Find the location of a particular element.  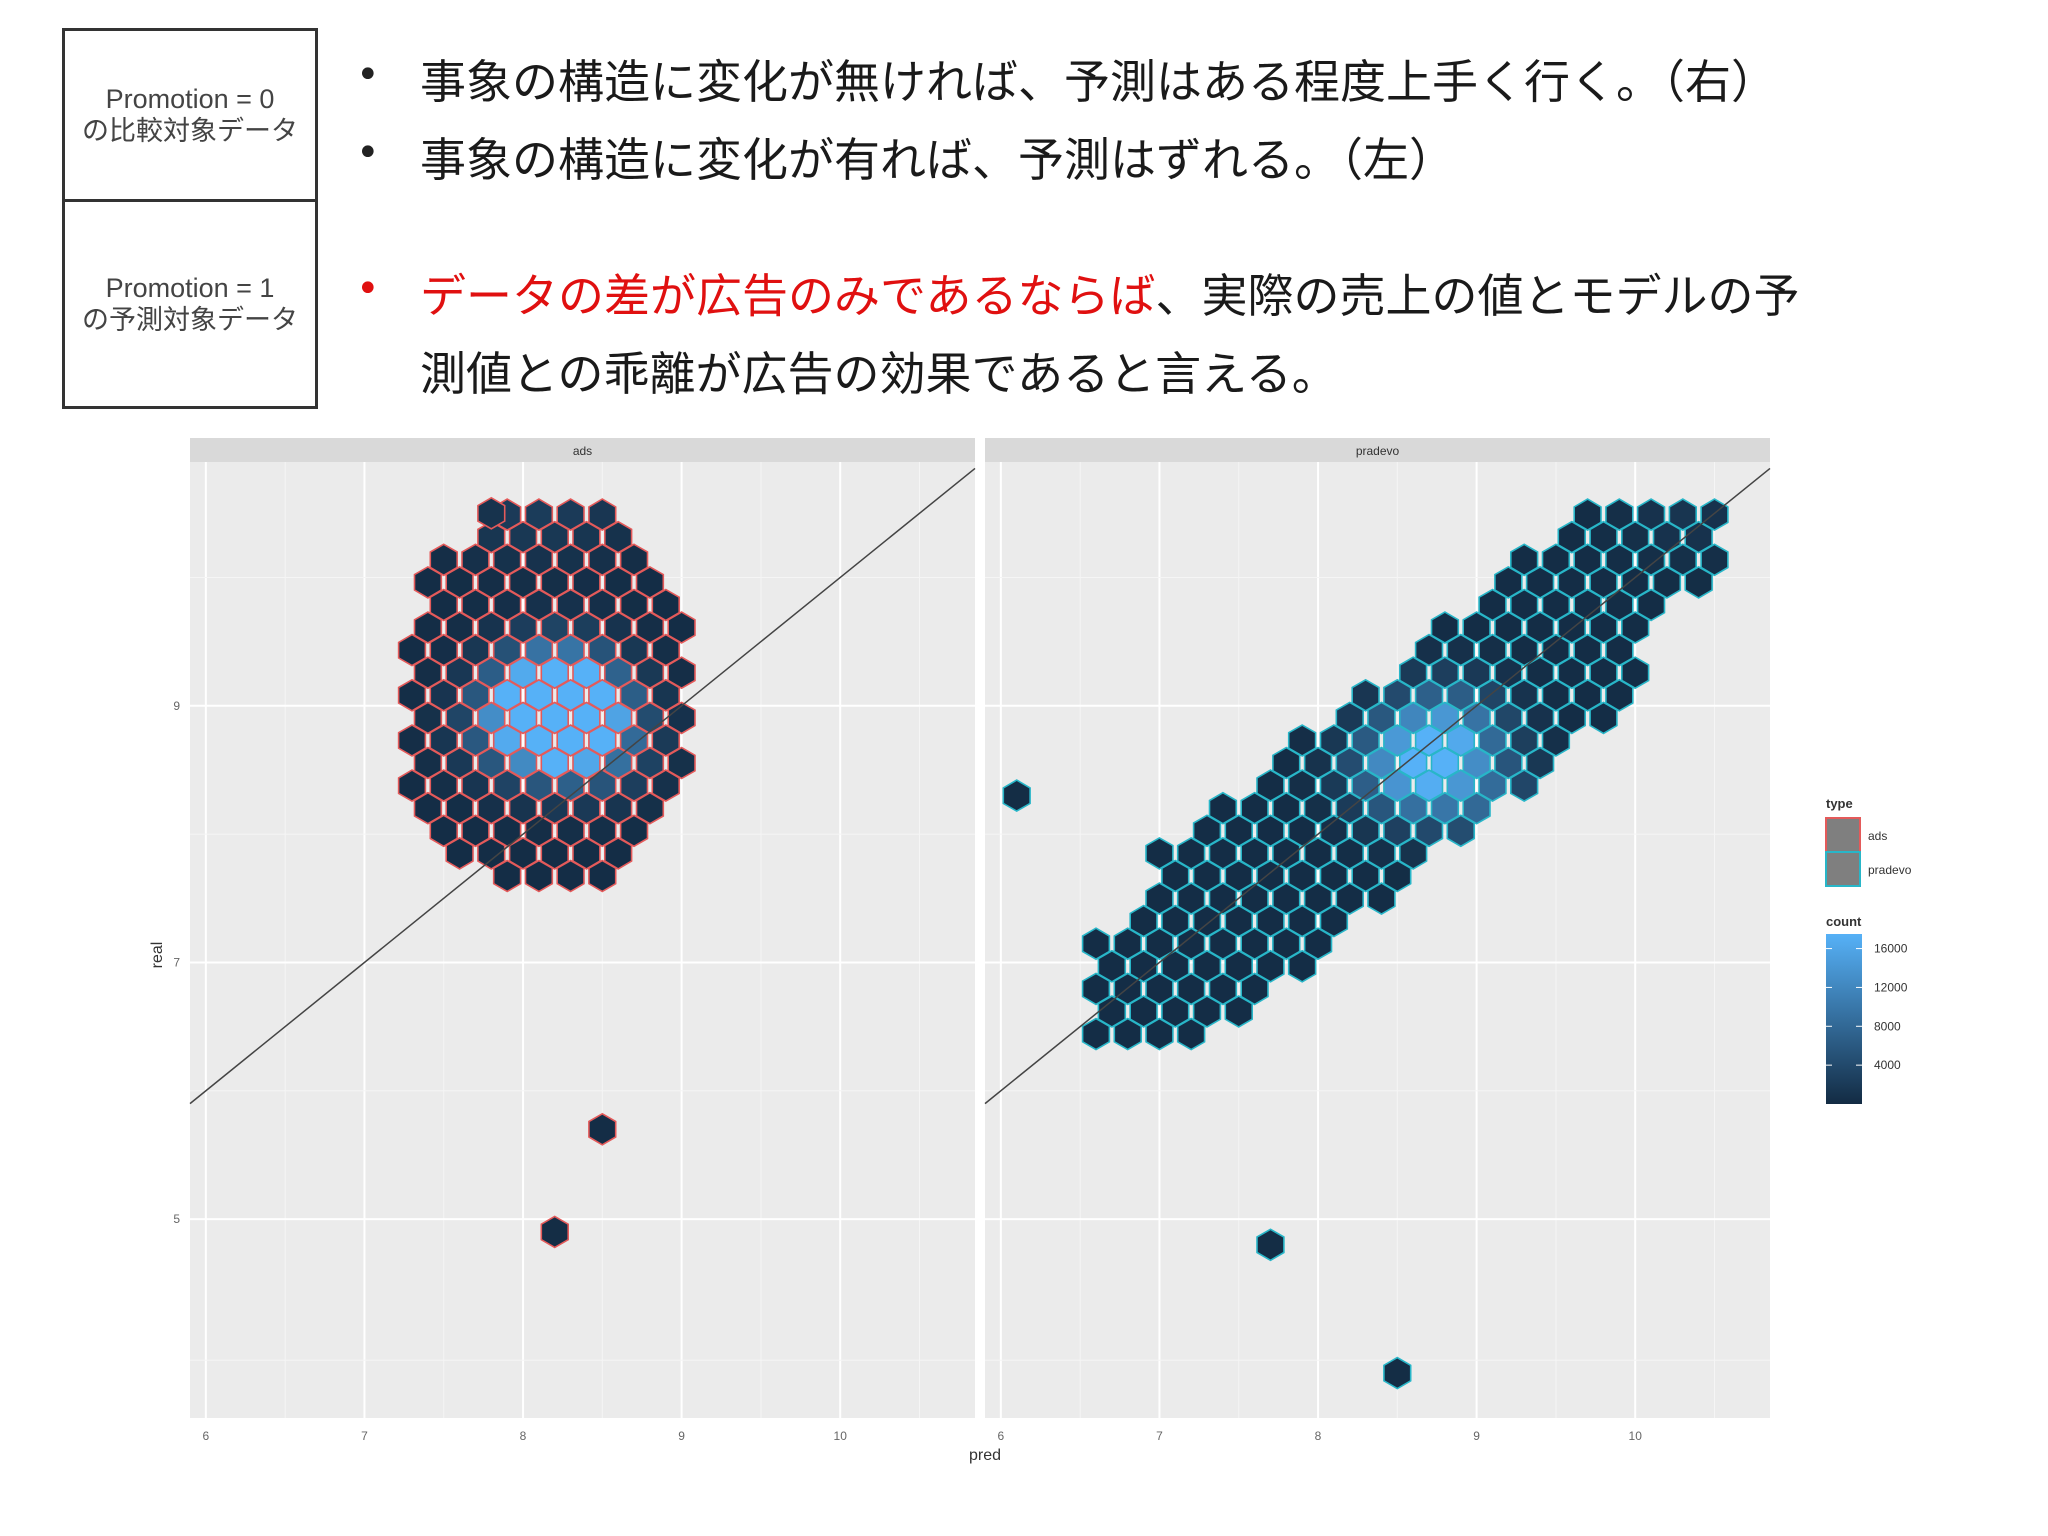

promotion-1-box: Promotion = 1 の予測対象データ is located at coordinates (190, 304).